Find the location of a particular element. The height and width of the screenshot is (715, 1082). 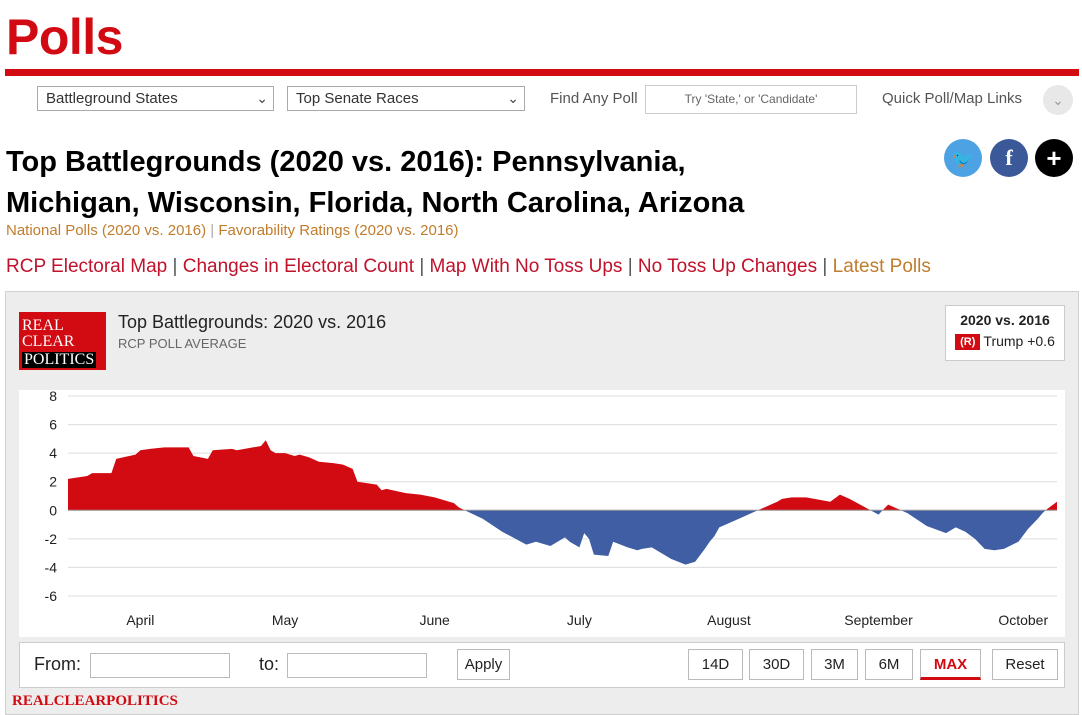

x-tick-label: October is located at coordinates (1023, 620).